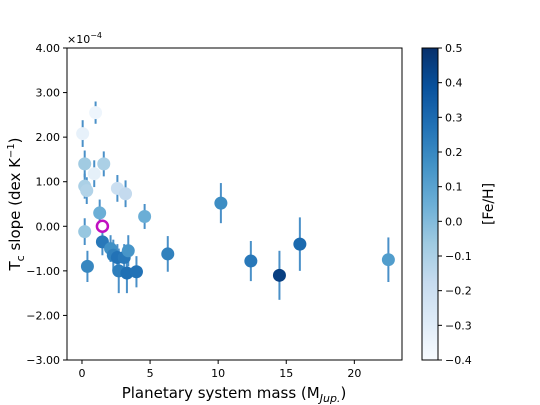 The width and height of the screenshot is (540, 405). I want to click on y-tick-label-0: −3.00, so click(43, 360).